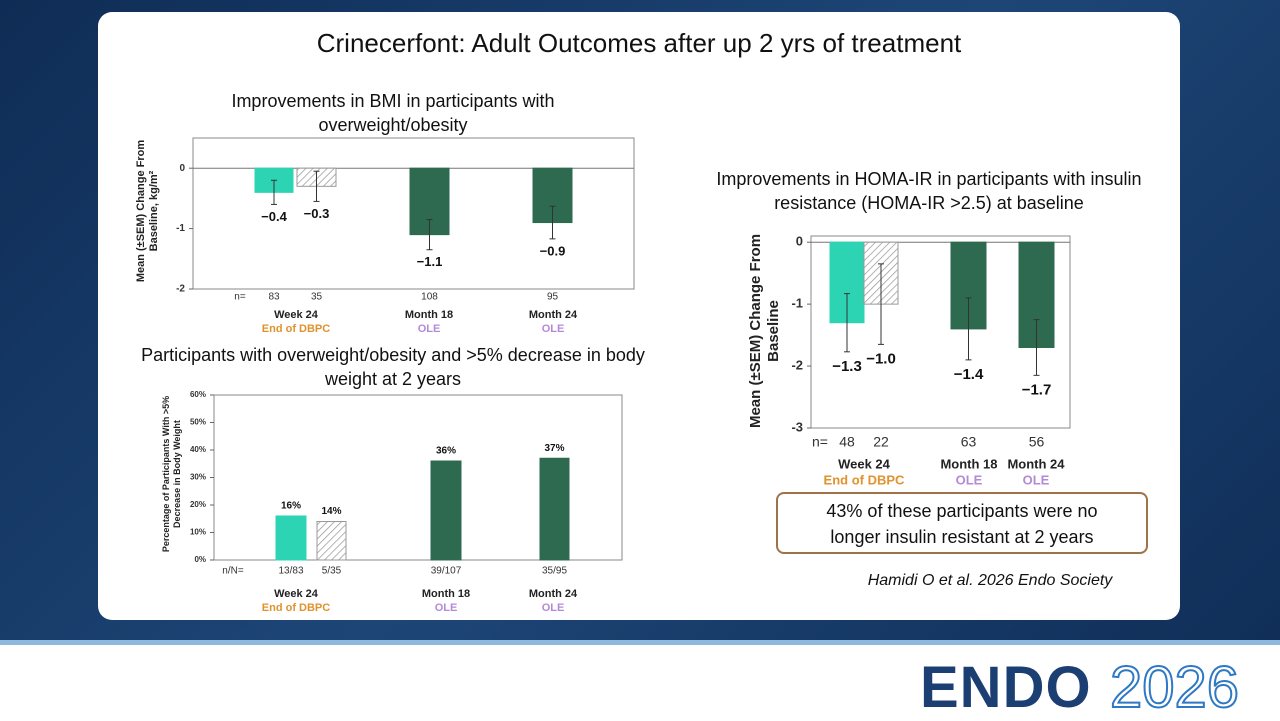 Image resolution: width=1280 pixels, height=721 pixels. What do you see at coordinates (446, 451) in the screenshot?
I see `value-label: 36%` at bounding box center [446, 451].